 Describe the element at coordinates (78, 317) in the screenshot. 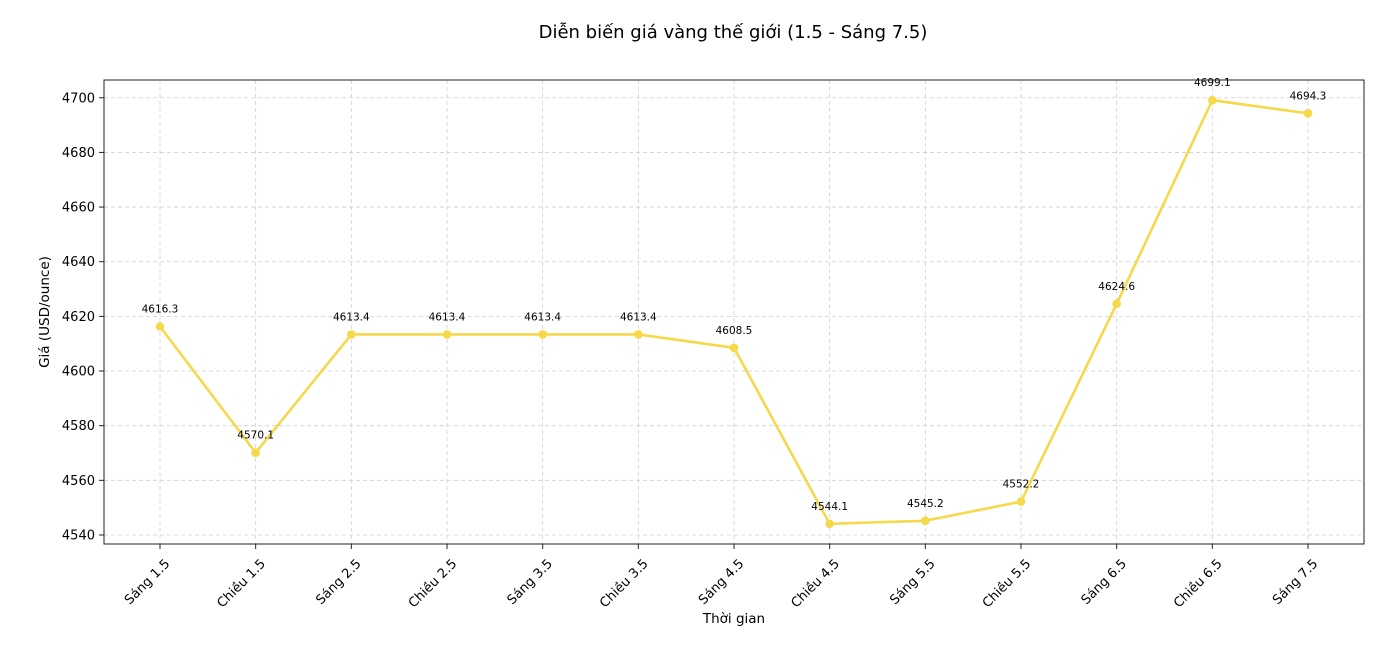

I see `y-tick-label: 4620` at that location.